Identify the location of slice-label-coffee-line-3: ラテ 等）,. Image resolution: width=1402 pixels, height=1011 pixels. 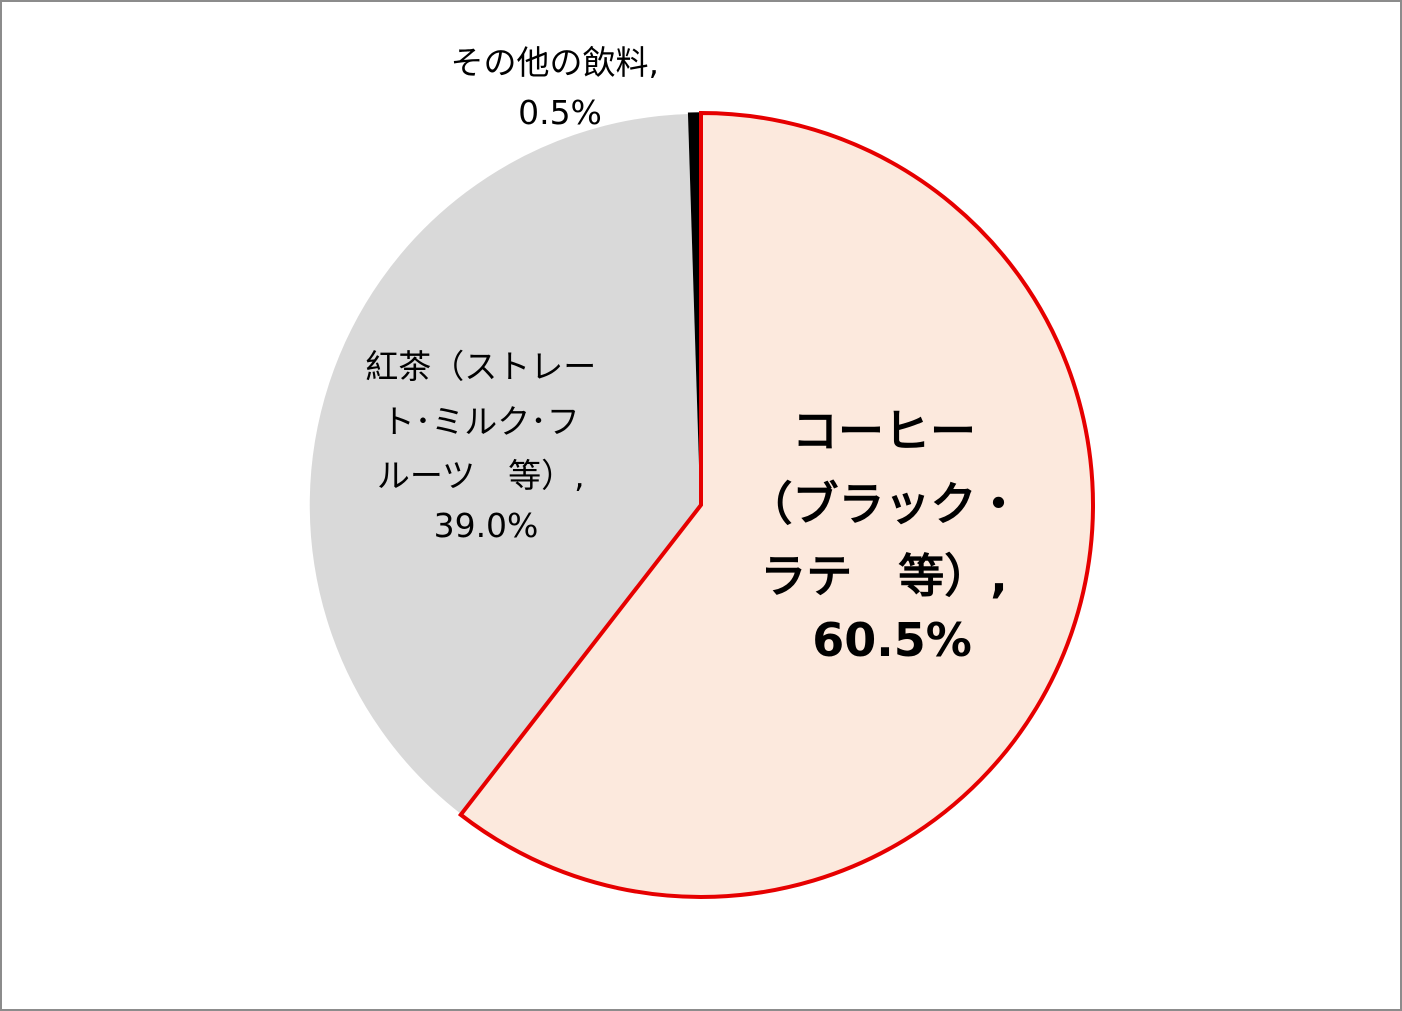
(883, 576).